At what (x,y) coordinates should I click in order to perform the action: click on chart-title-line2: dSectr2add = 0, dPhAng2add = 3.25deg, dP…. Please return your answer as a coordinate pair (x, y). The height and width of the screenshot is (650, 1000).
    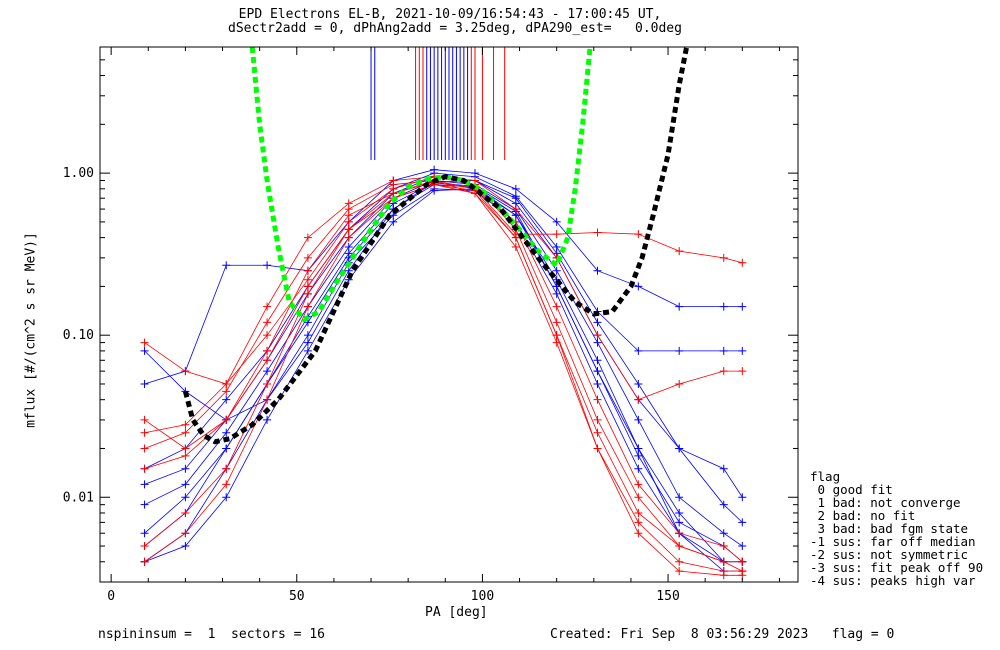
    Looking at the image, I should click on (455, 28).